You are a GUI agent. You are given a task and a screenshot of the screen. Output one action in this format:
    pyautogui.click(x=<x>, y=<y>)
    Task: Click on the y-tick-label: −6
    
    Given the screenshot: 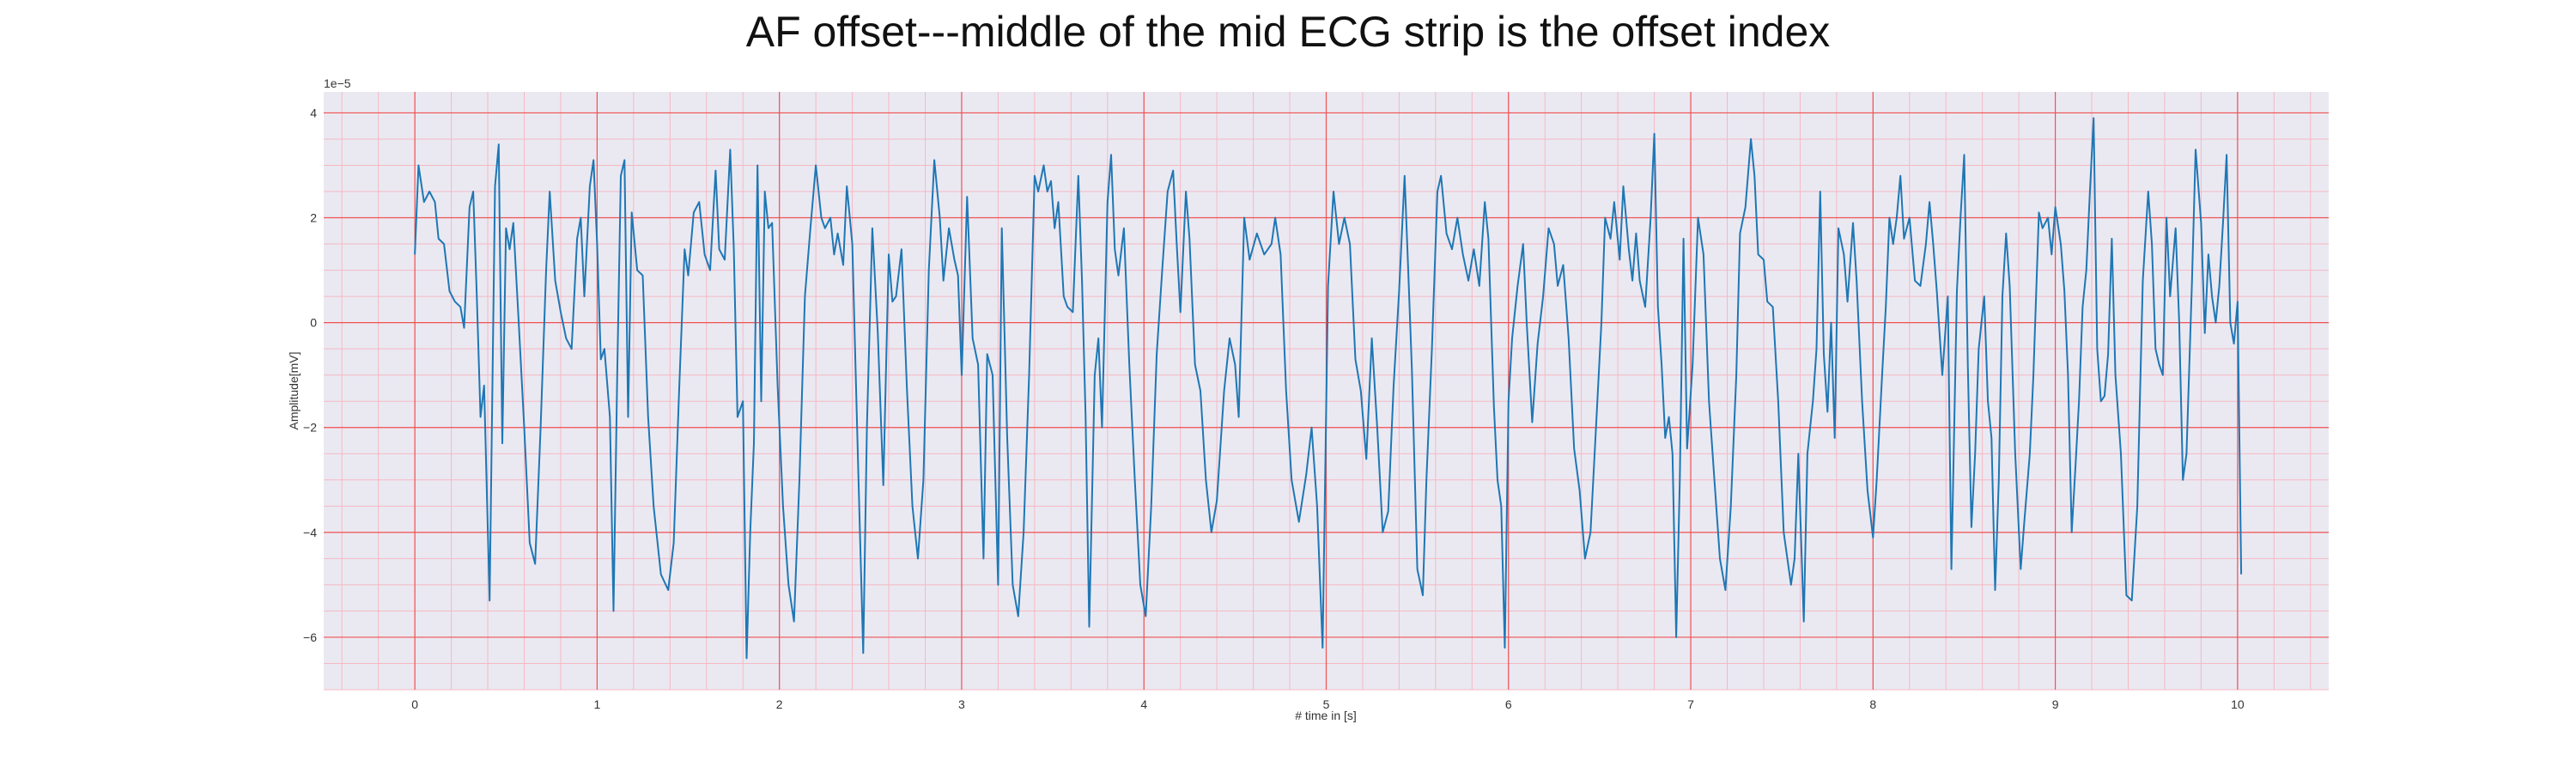 What is the action you would take?
    pyautogui.click(x=310, y=637)
    